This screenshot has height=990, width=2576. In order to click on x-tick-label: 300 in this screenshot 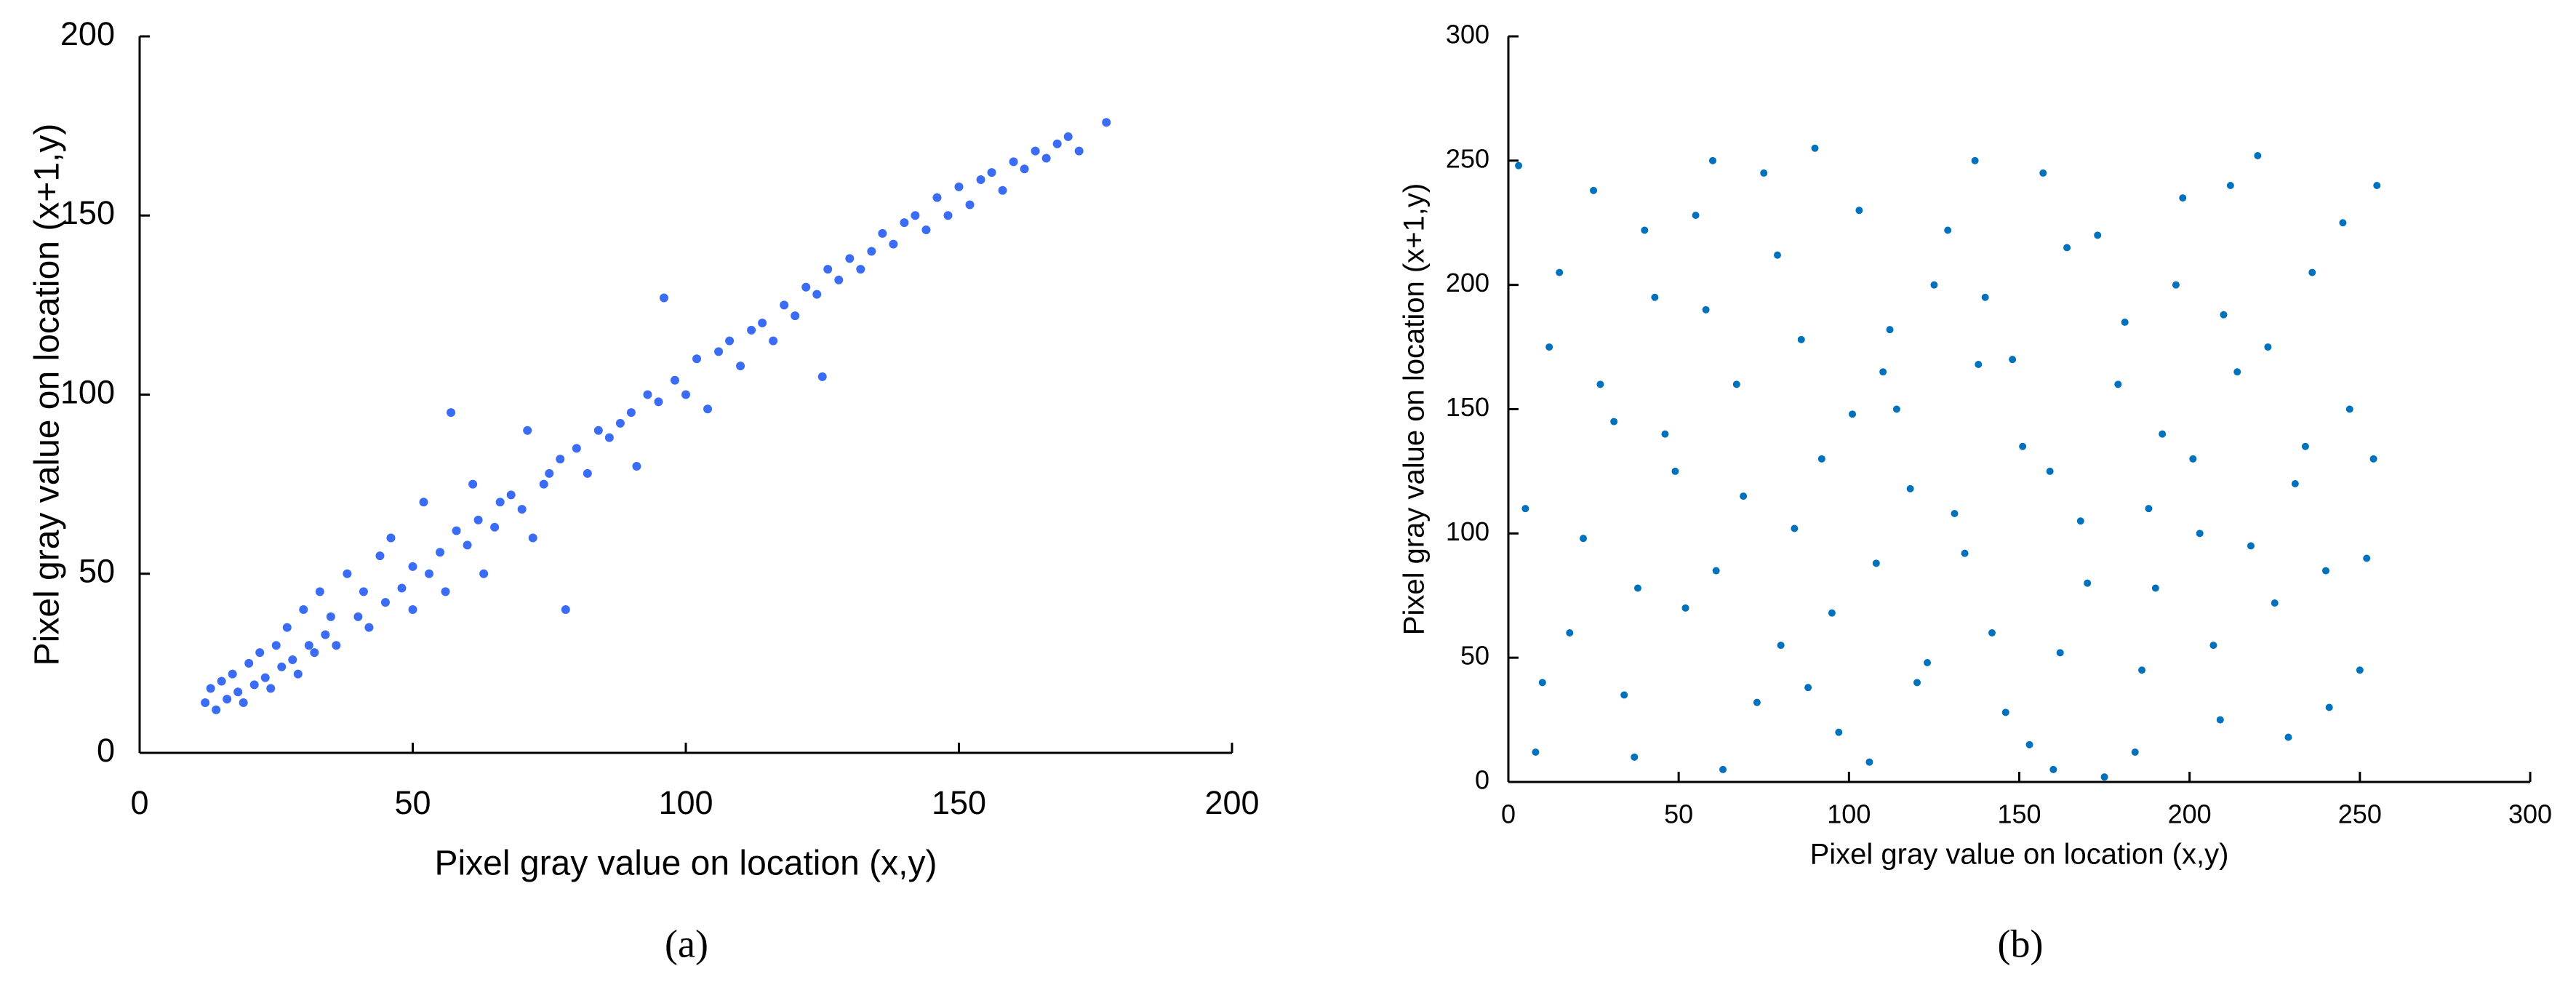, I will do `click(2530, 814)`.